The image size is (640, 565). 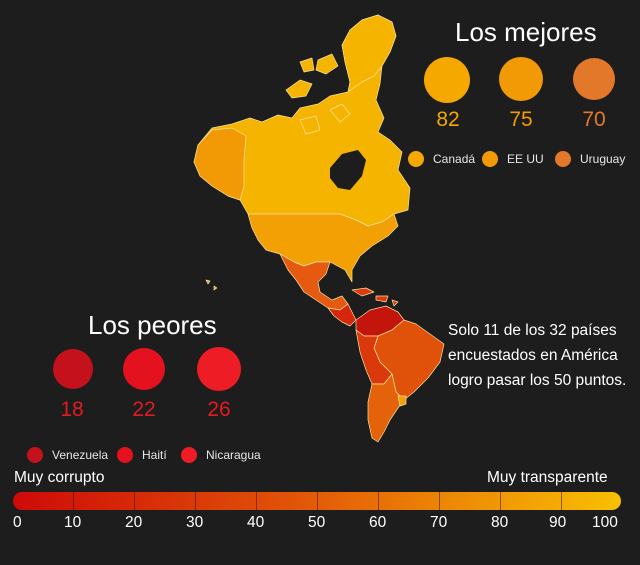 I want to click on scale-tick-40: 40, so click(x=256, y=522).